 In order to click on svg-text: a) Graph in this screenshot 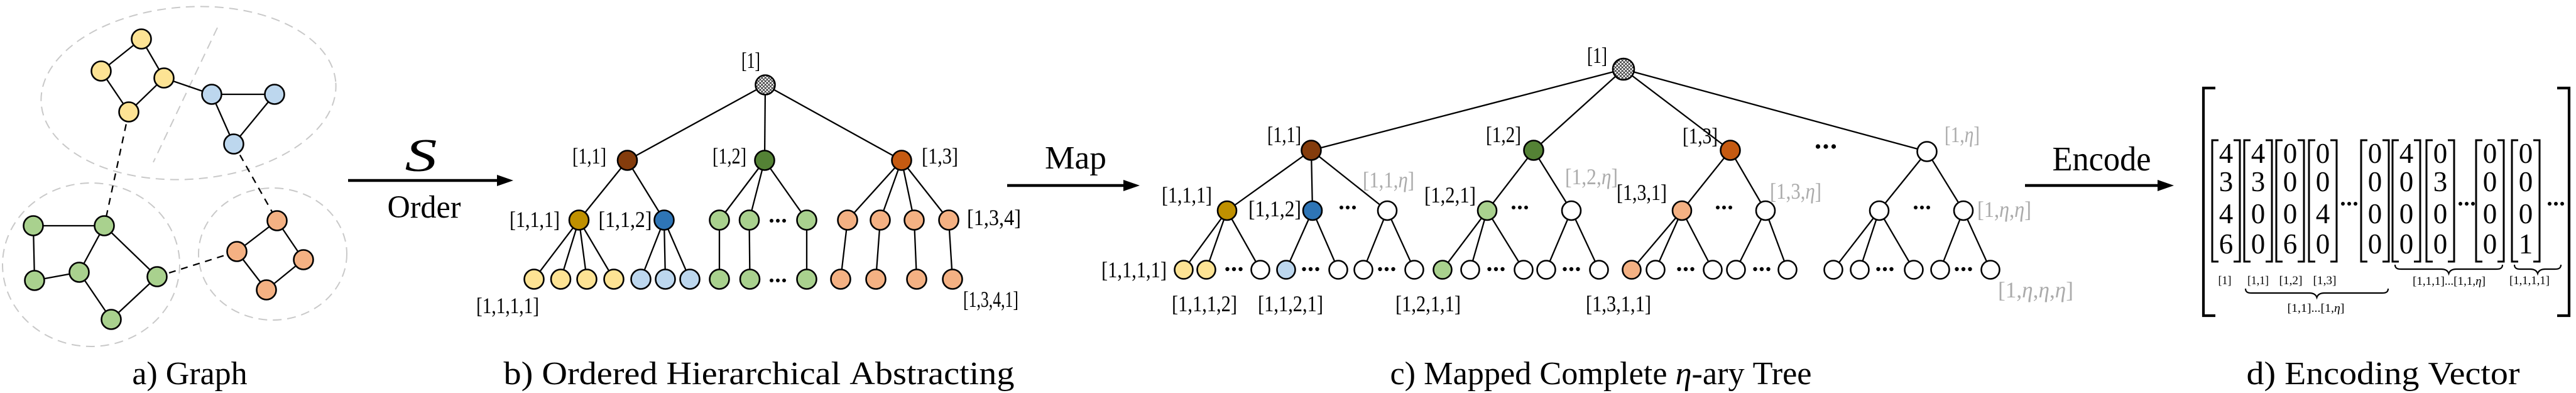, I will do `click(190, 374)`.